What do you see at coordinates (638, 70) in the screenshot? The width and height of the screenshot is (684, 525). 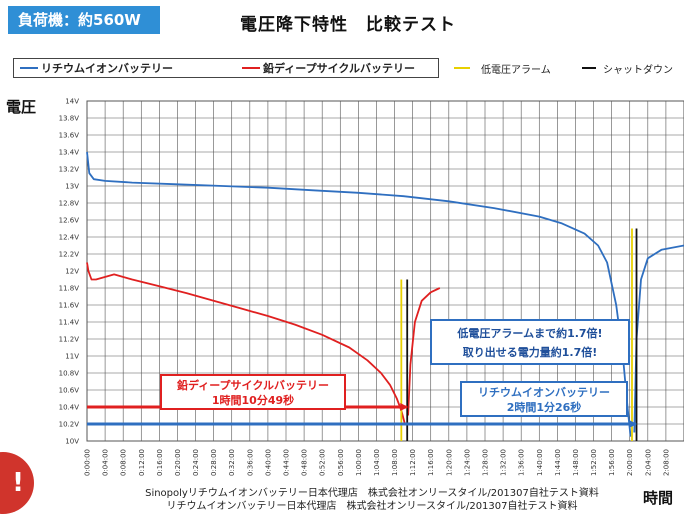 I see `legend-shutdown-label: シャットダウン` at bounding box center [638, 70].